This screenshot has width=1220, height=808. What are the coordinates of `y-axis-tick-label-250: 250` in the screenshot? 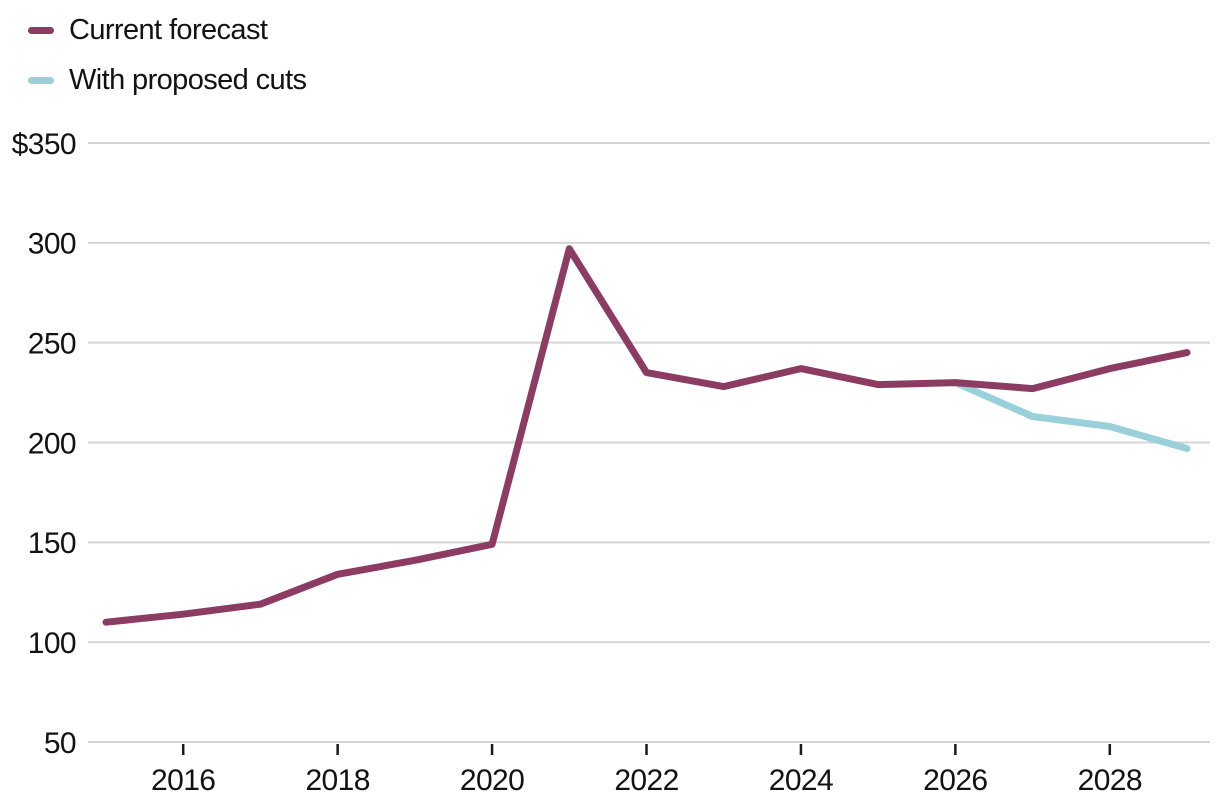 It's located at (52, 343).